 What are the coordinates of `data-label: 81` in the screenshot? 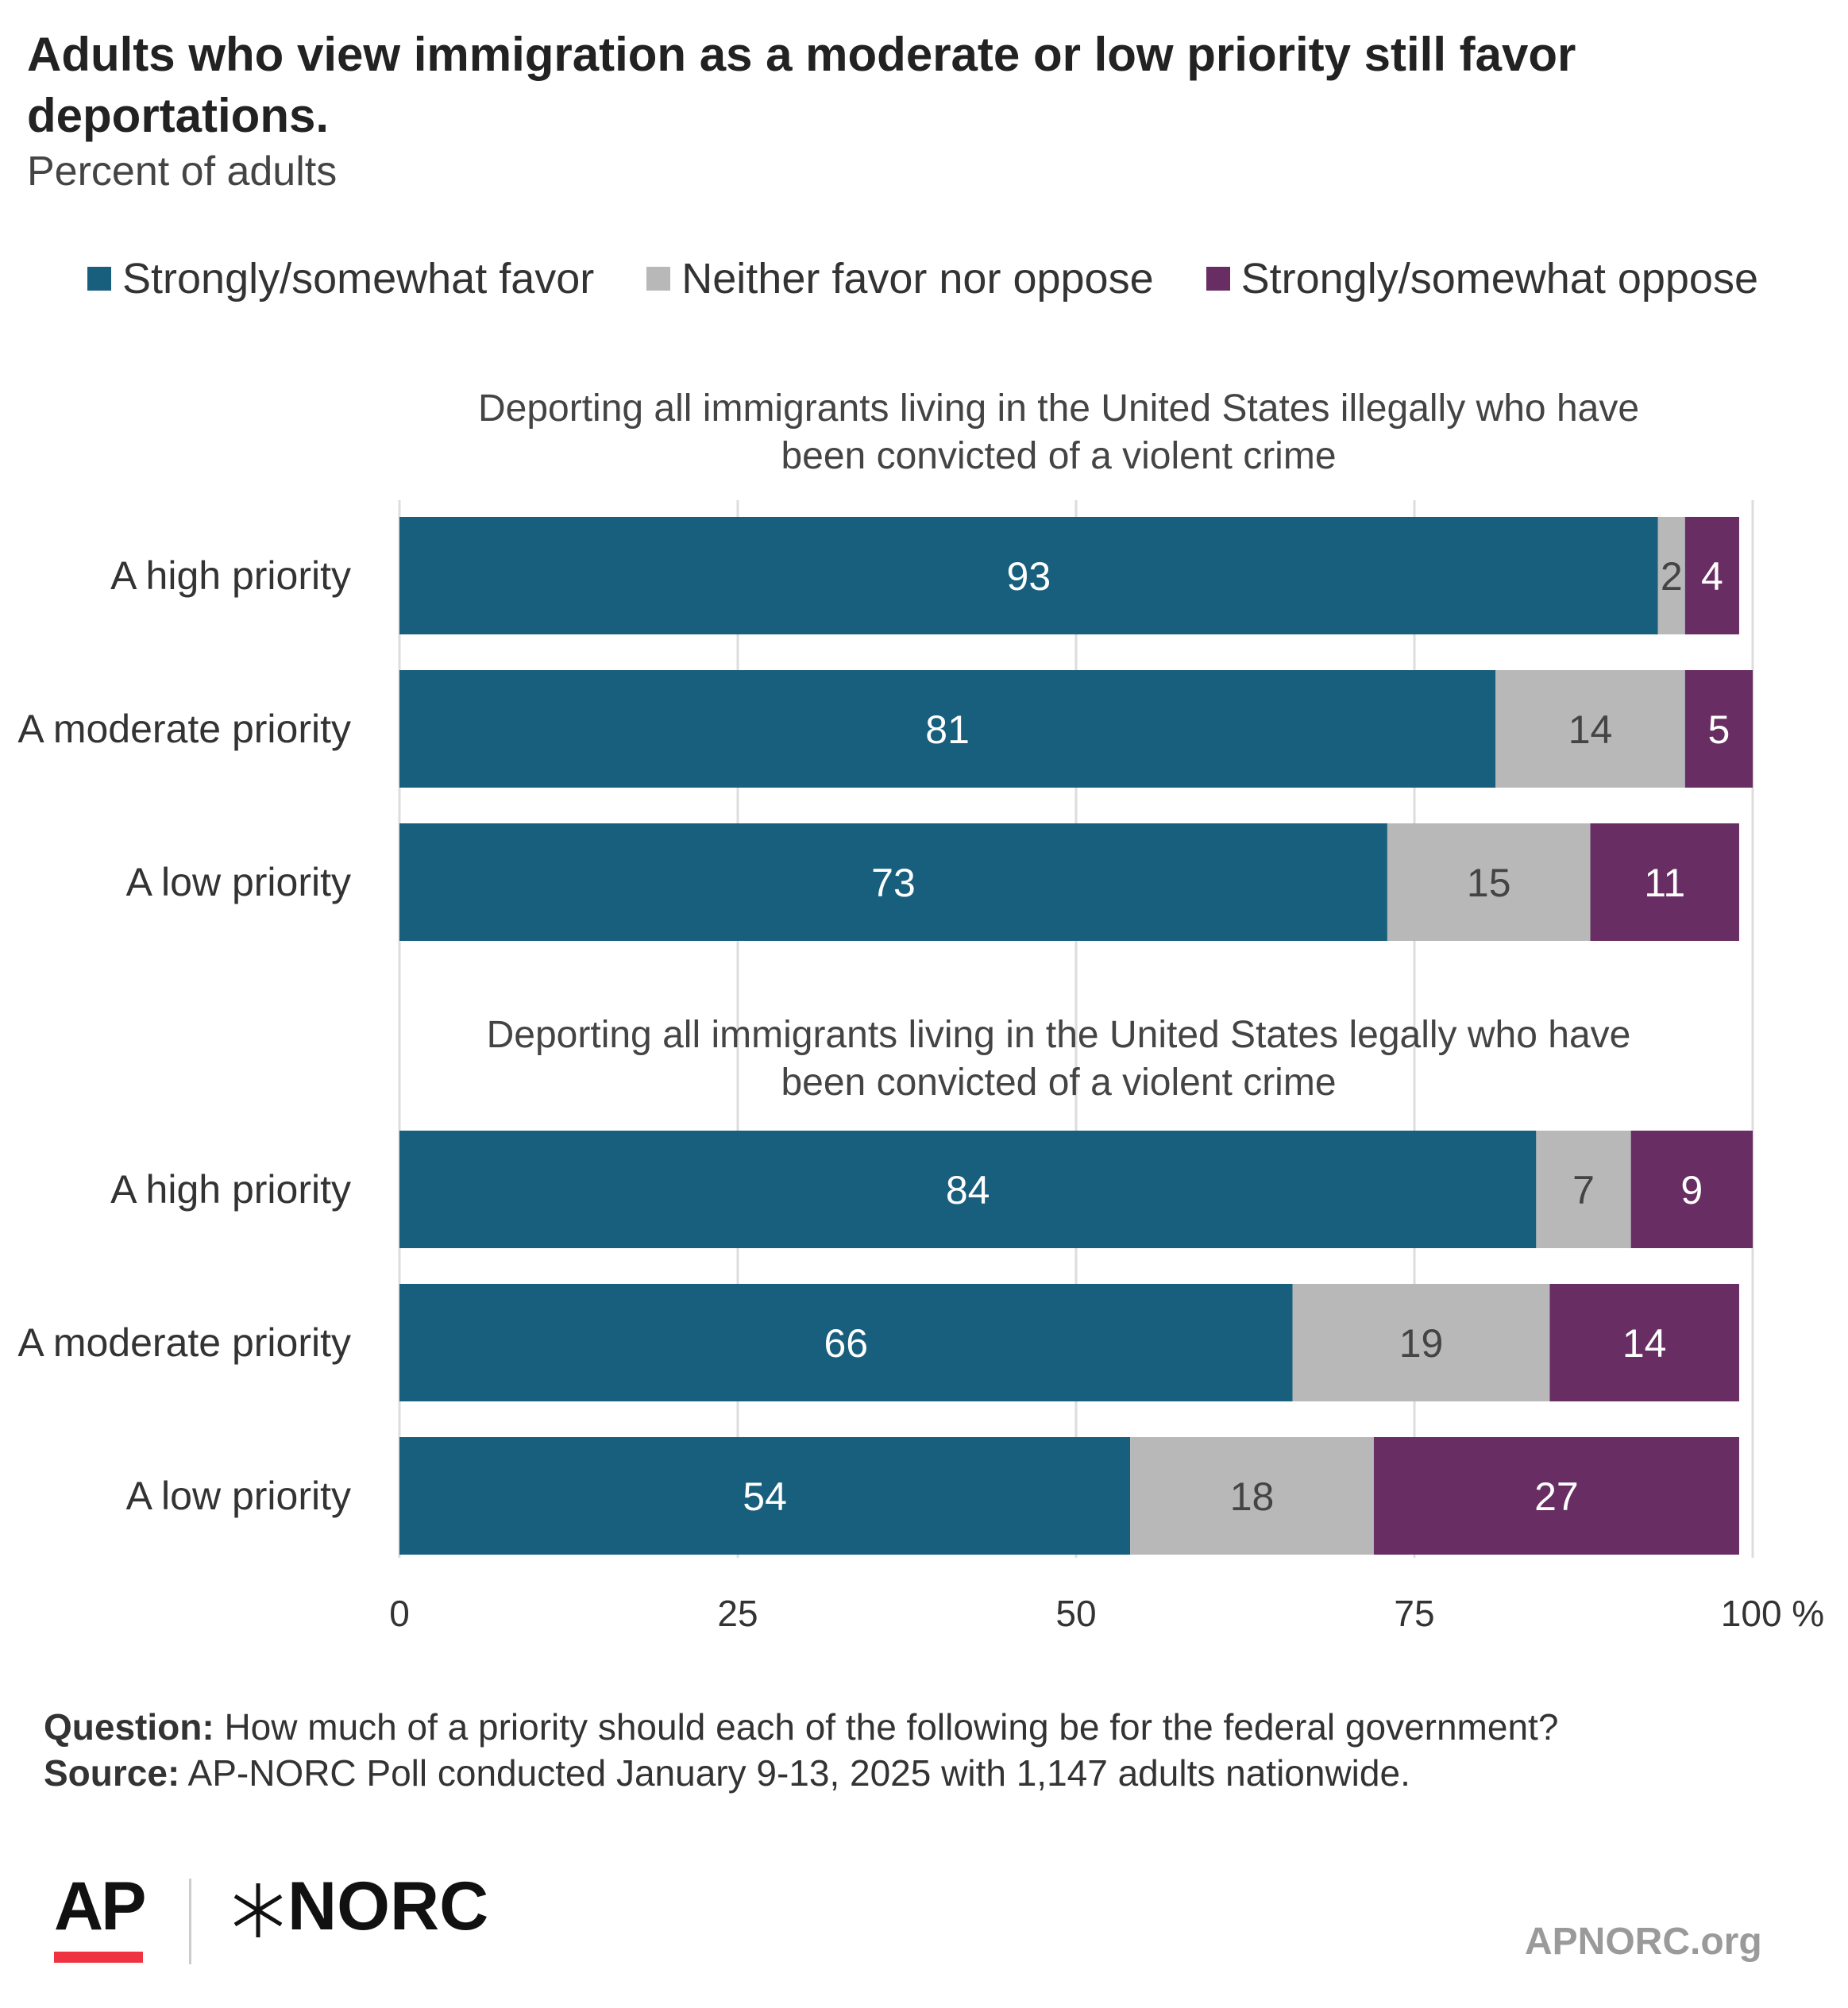 It's located at (947, 730).